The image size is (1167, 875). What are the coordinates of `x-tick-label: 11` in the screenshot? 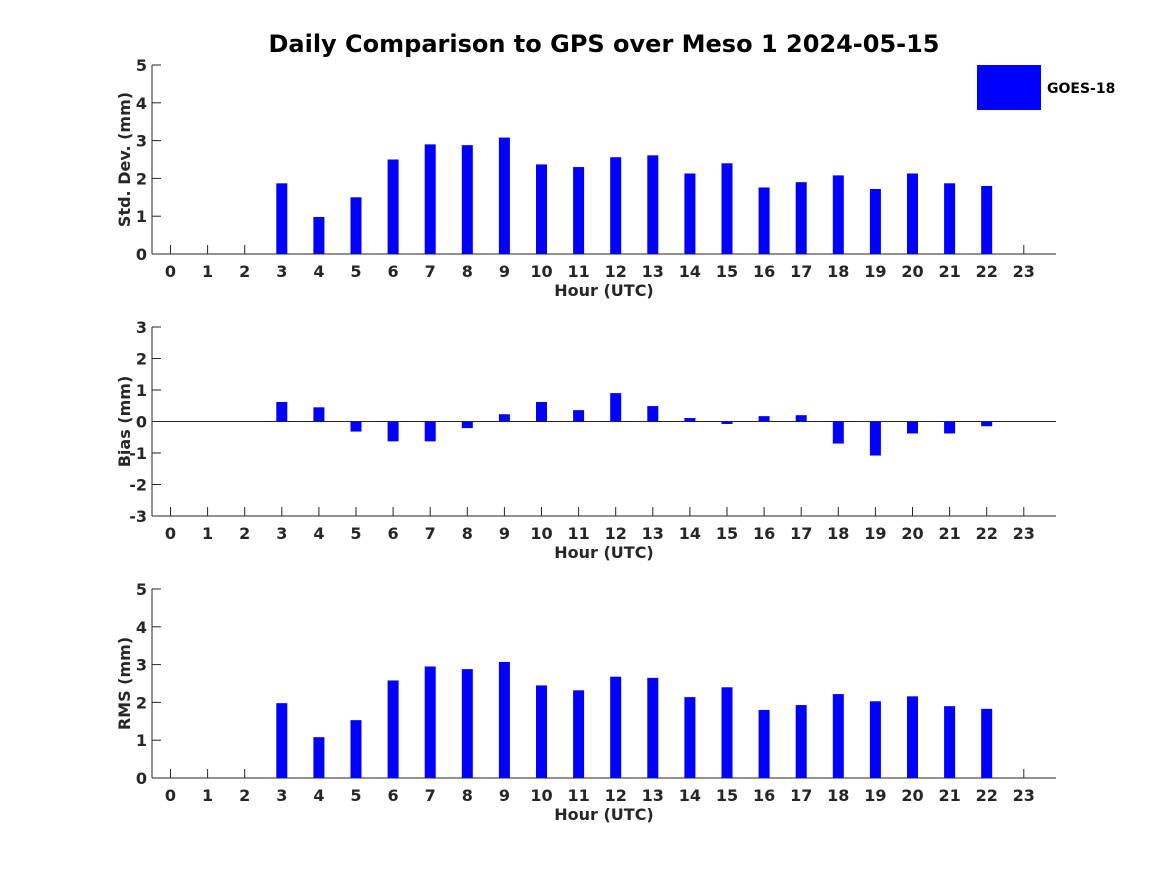 It's located at (578, 795).